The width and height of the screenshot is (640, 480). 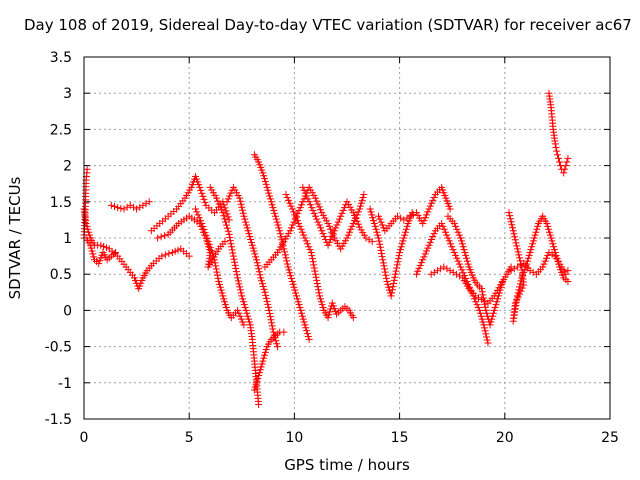 What do you see at coordinates (349, 438) in the screenshot?
I see `x-tick-labels: 0 5 10 15 20 25` at bounding box center [349, 438].